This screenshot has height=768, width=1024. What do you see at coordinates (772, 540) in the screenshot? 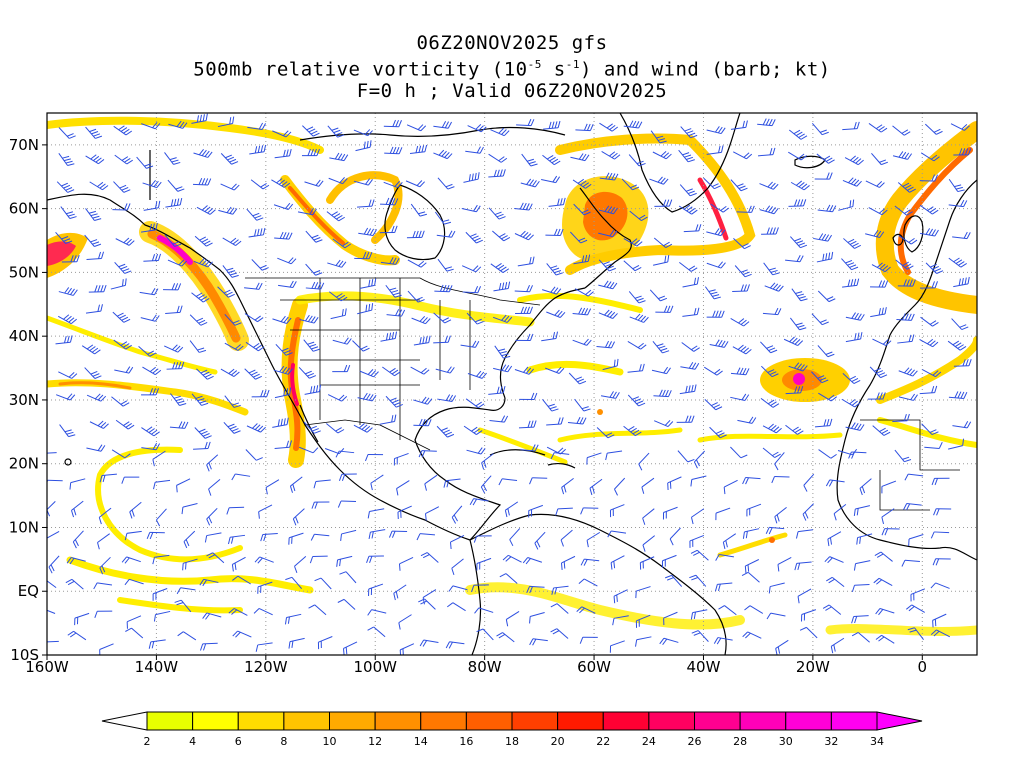
I see `vorticity-spot-atlantic` at bounding box center [772, 540].